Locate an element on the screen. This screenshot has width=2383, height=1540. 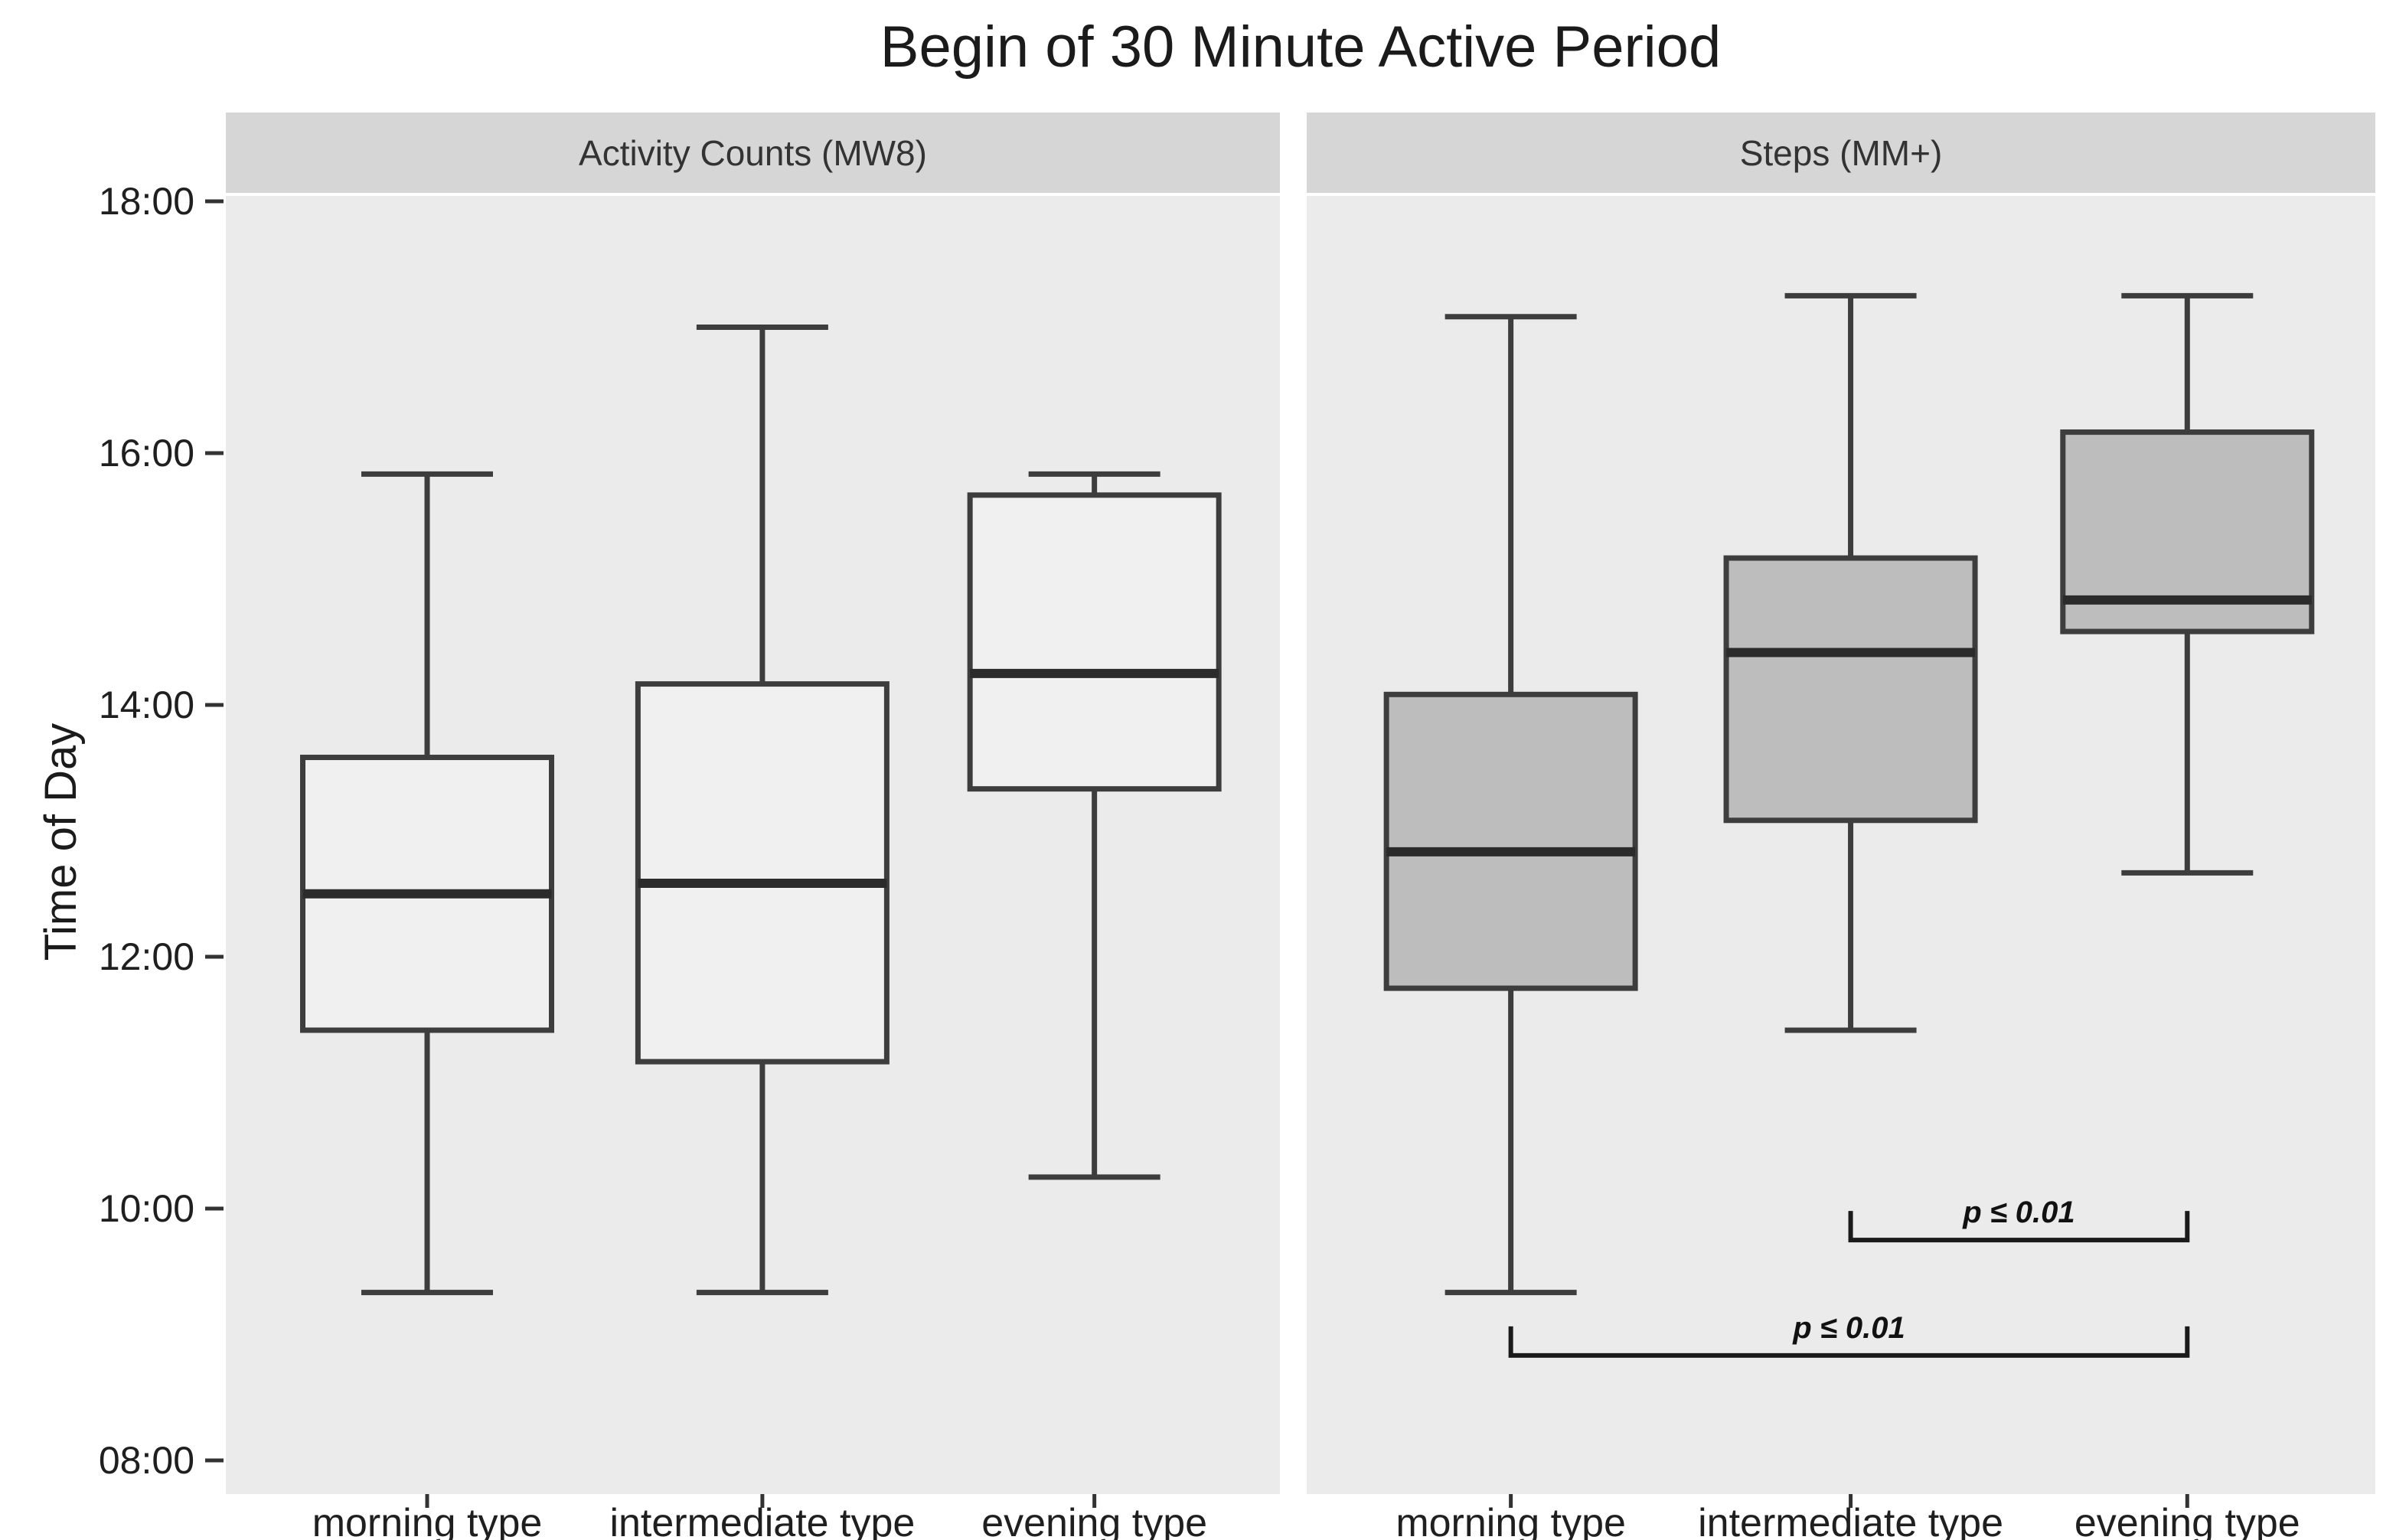
boxplot-steps-intermediate-type is located at coordinates (1850, 662).